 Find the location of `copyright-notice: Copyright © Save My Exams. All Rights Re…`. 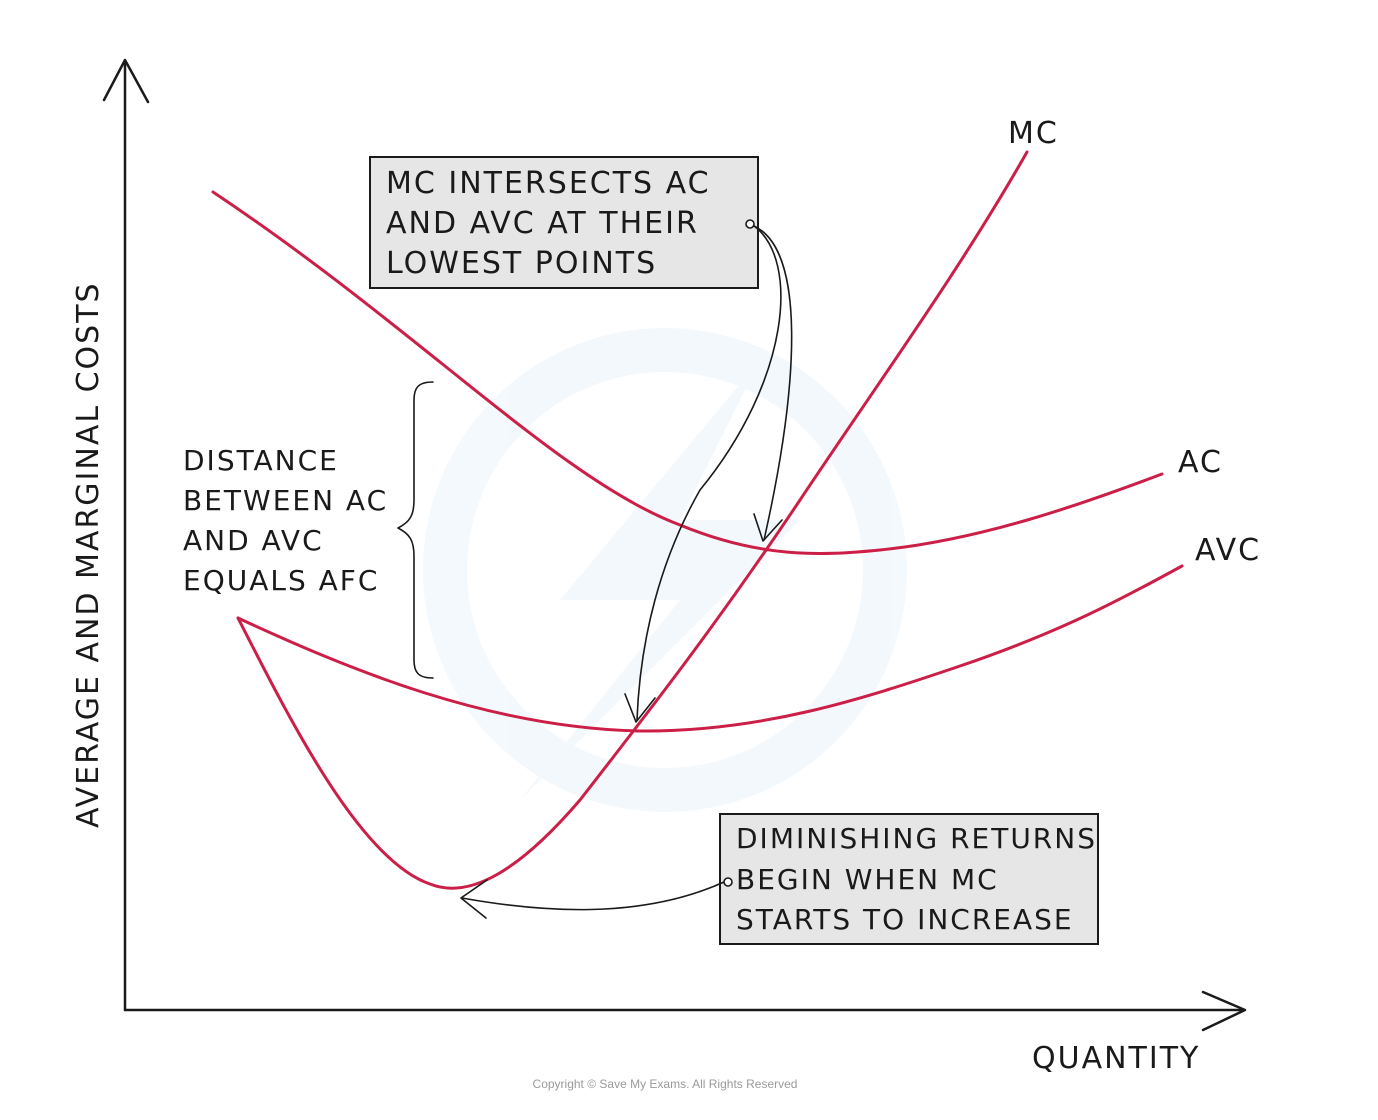

copyright-notice: Copyright © Save My Exams. All Rights Re… is located at coordinates (665, 1084).